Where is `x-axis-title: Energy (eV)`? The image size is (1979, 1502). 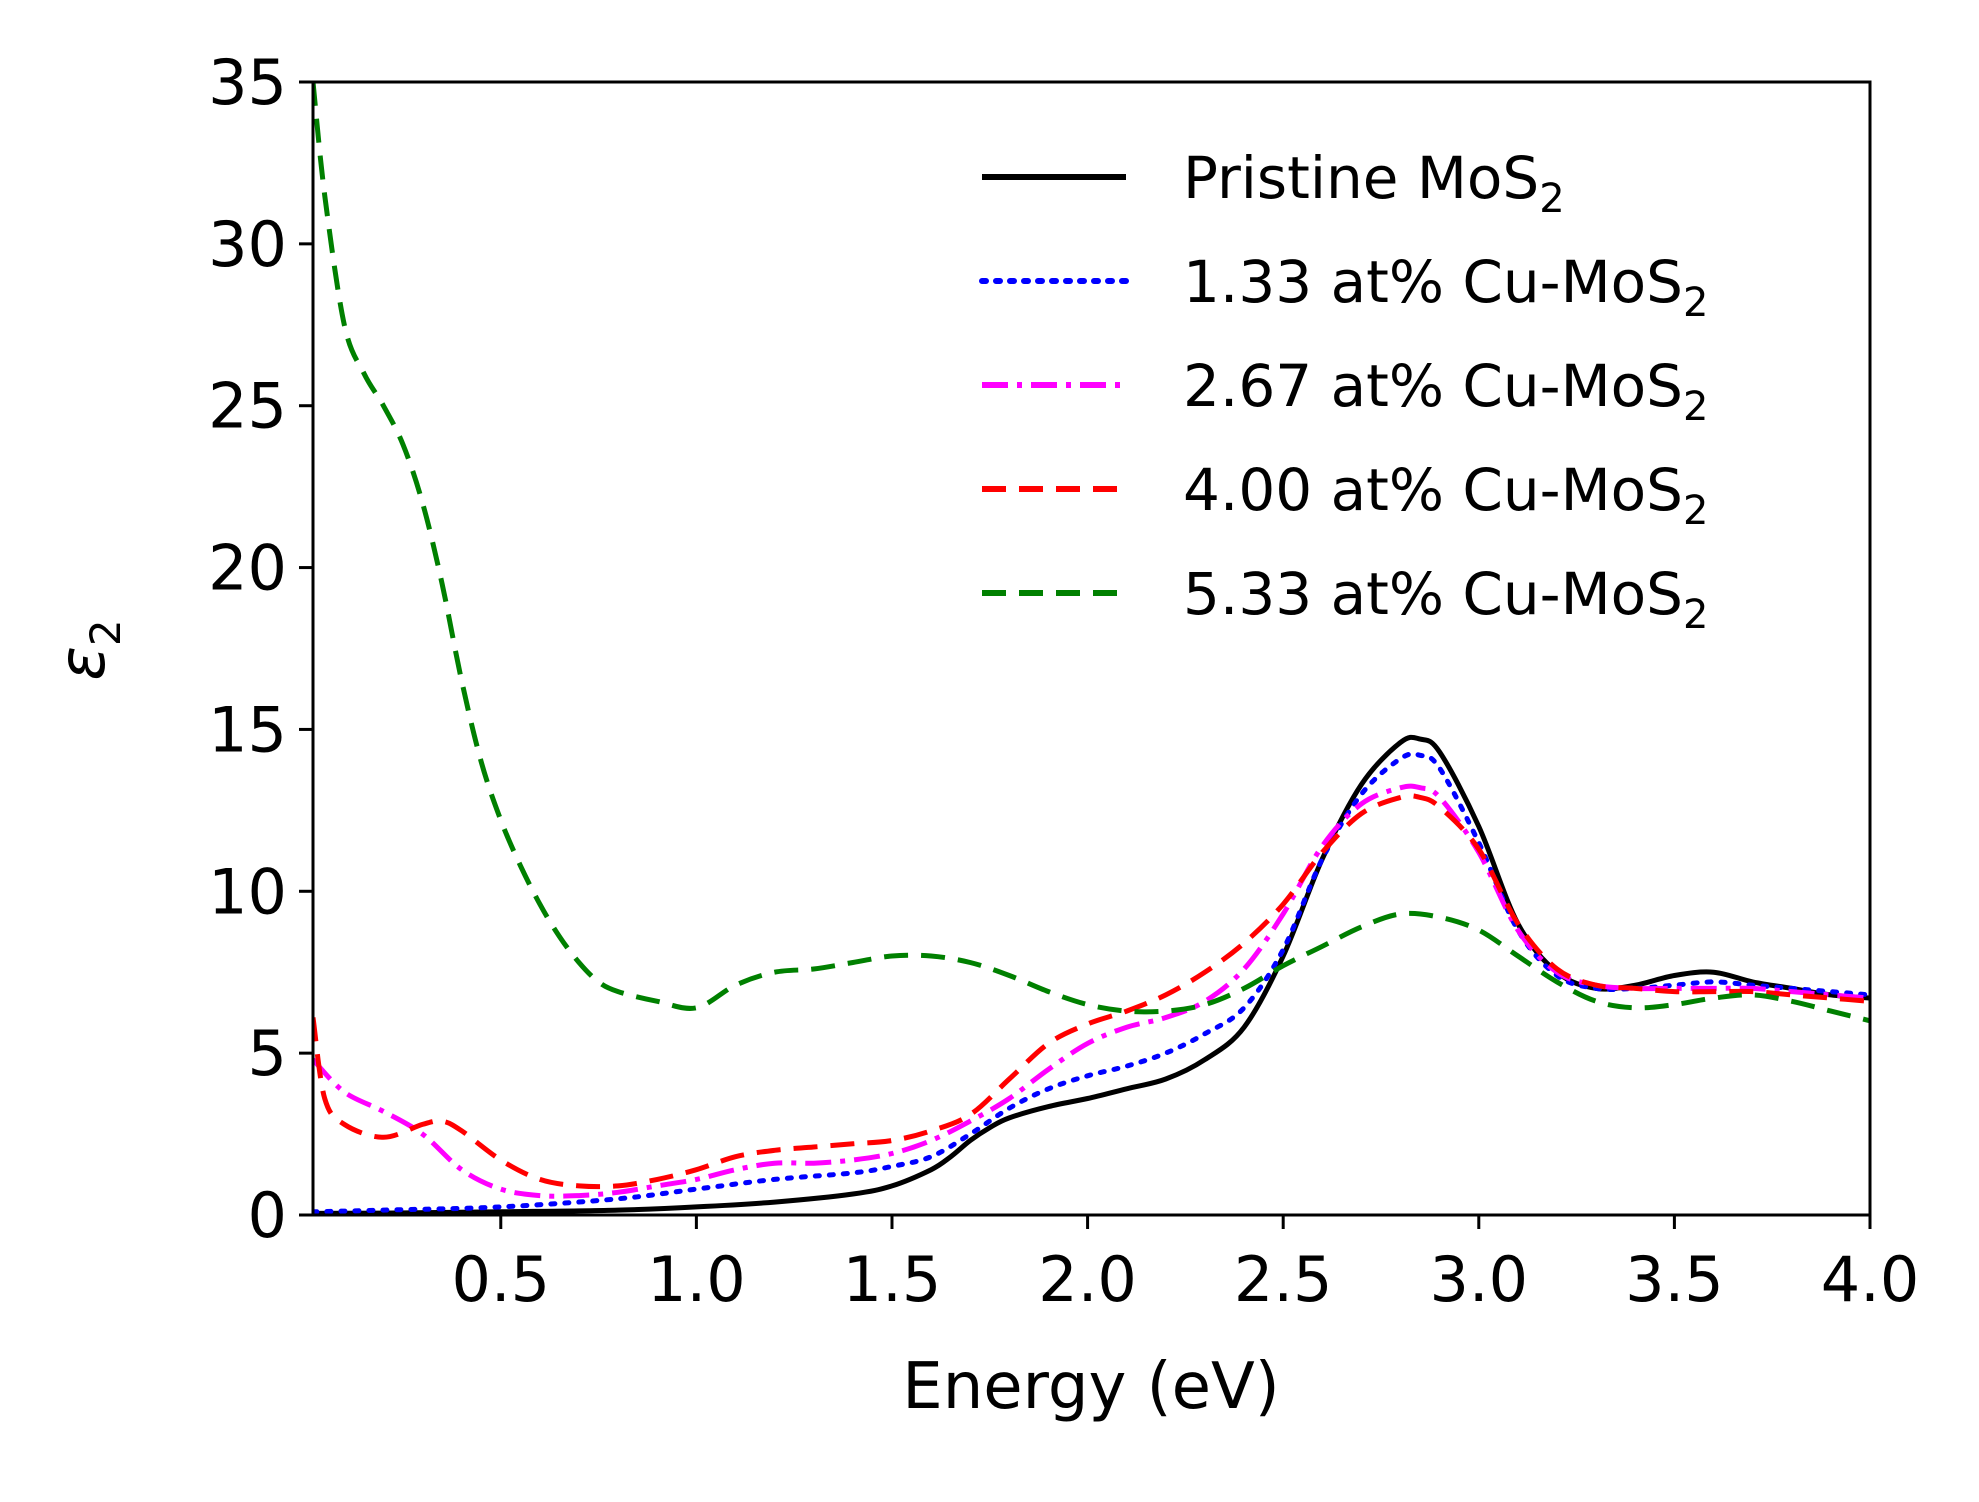
x-axis-title: Energy (eV) is located at coordinates (1091, 1387).